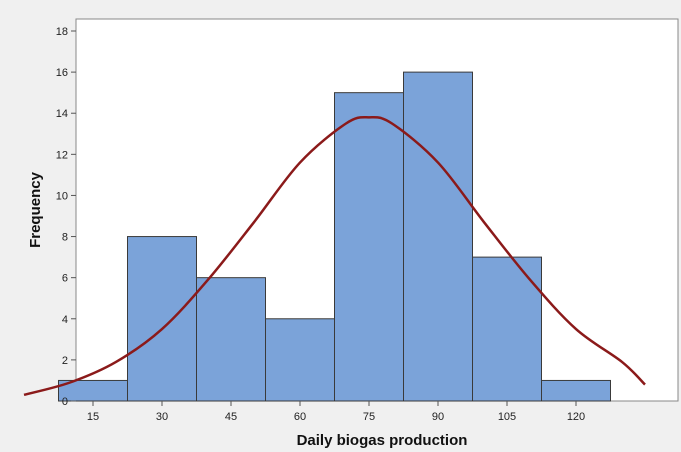  I want to click on y-tick-label: 16, so click(62, 73).